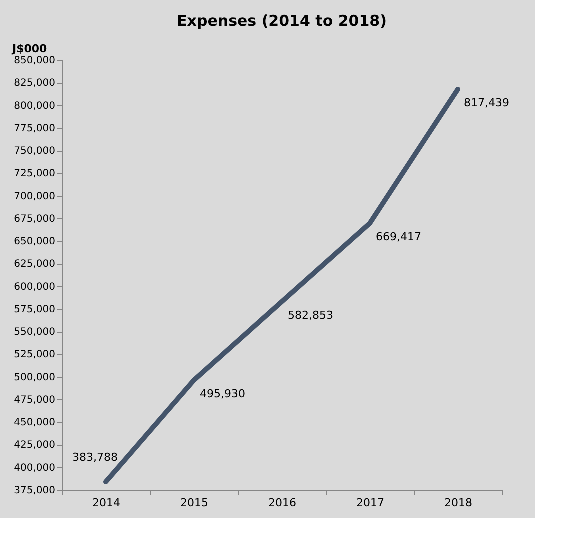  I want to click on x-tick-label: 2015, so click(194, 503).